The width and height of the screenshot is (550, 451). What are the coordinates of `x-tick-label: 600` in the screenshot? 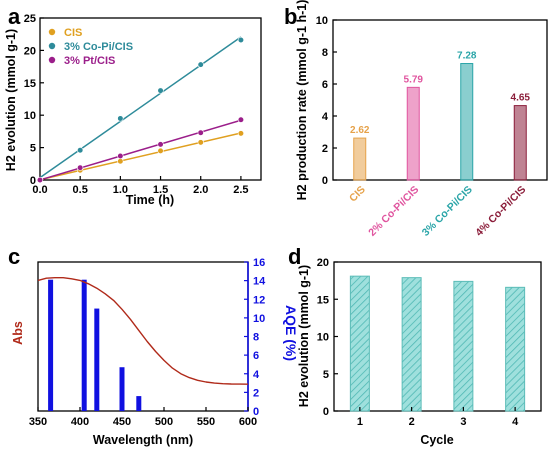 It's located at (248, 422).